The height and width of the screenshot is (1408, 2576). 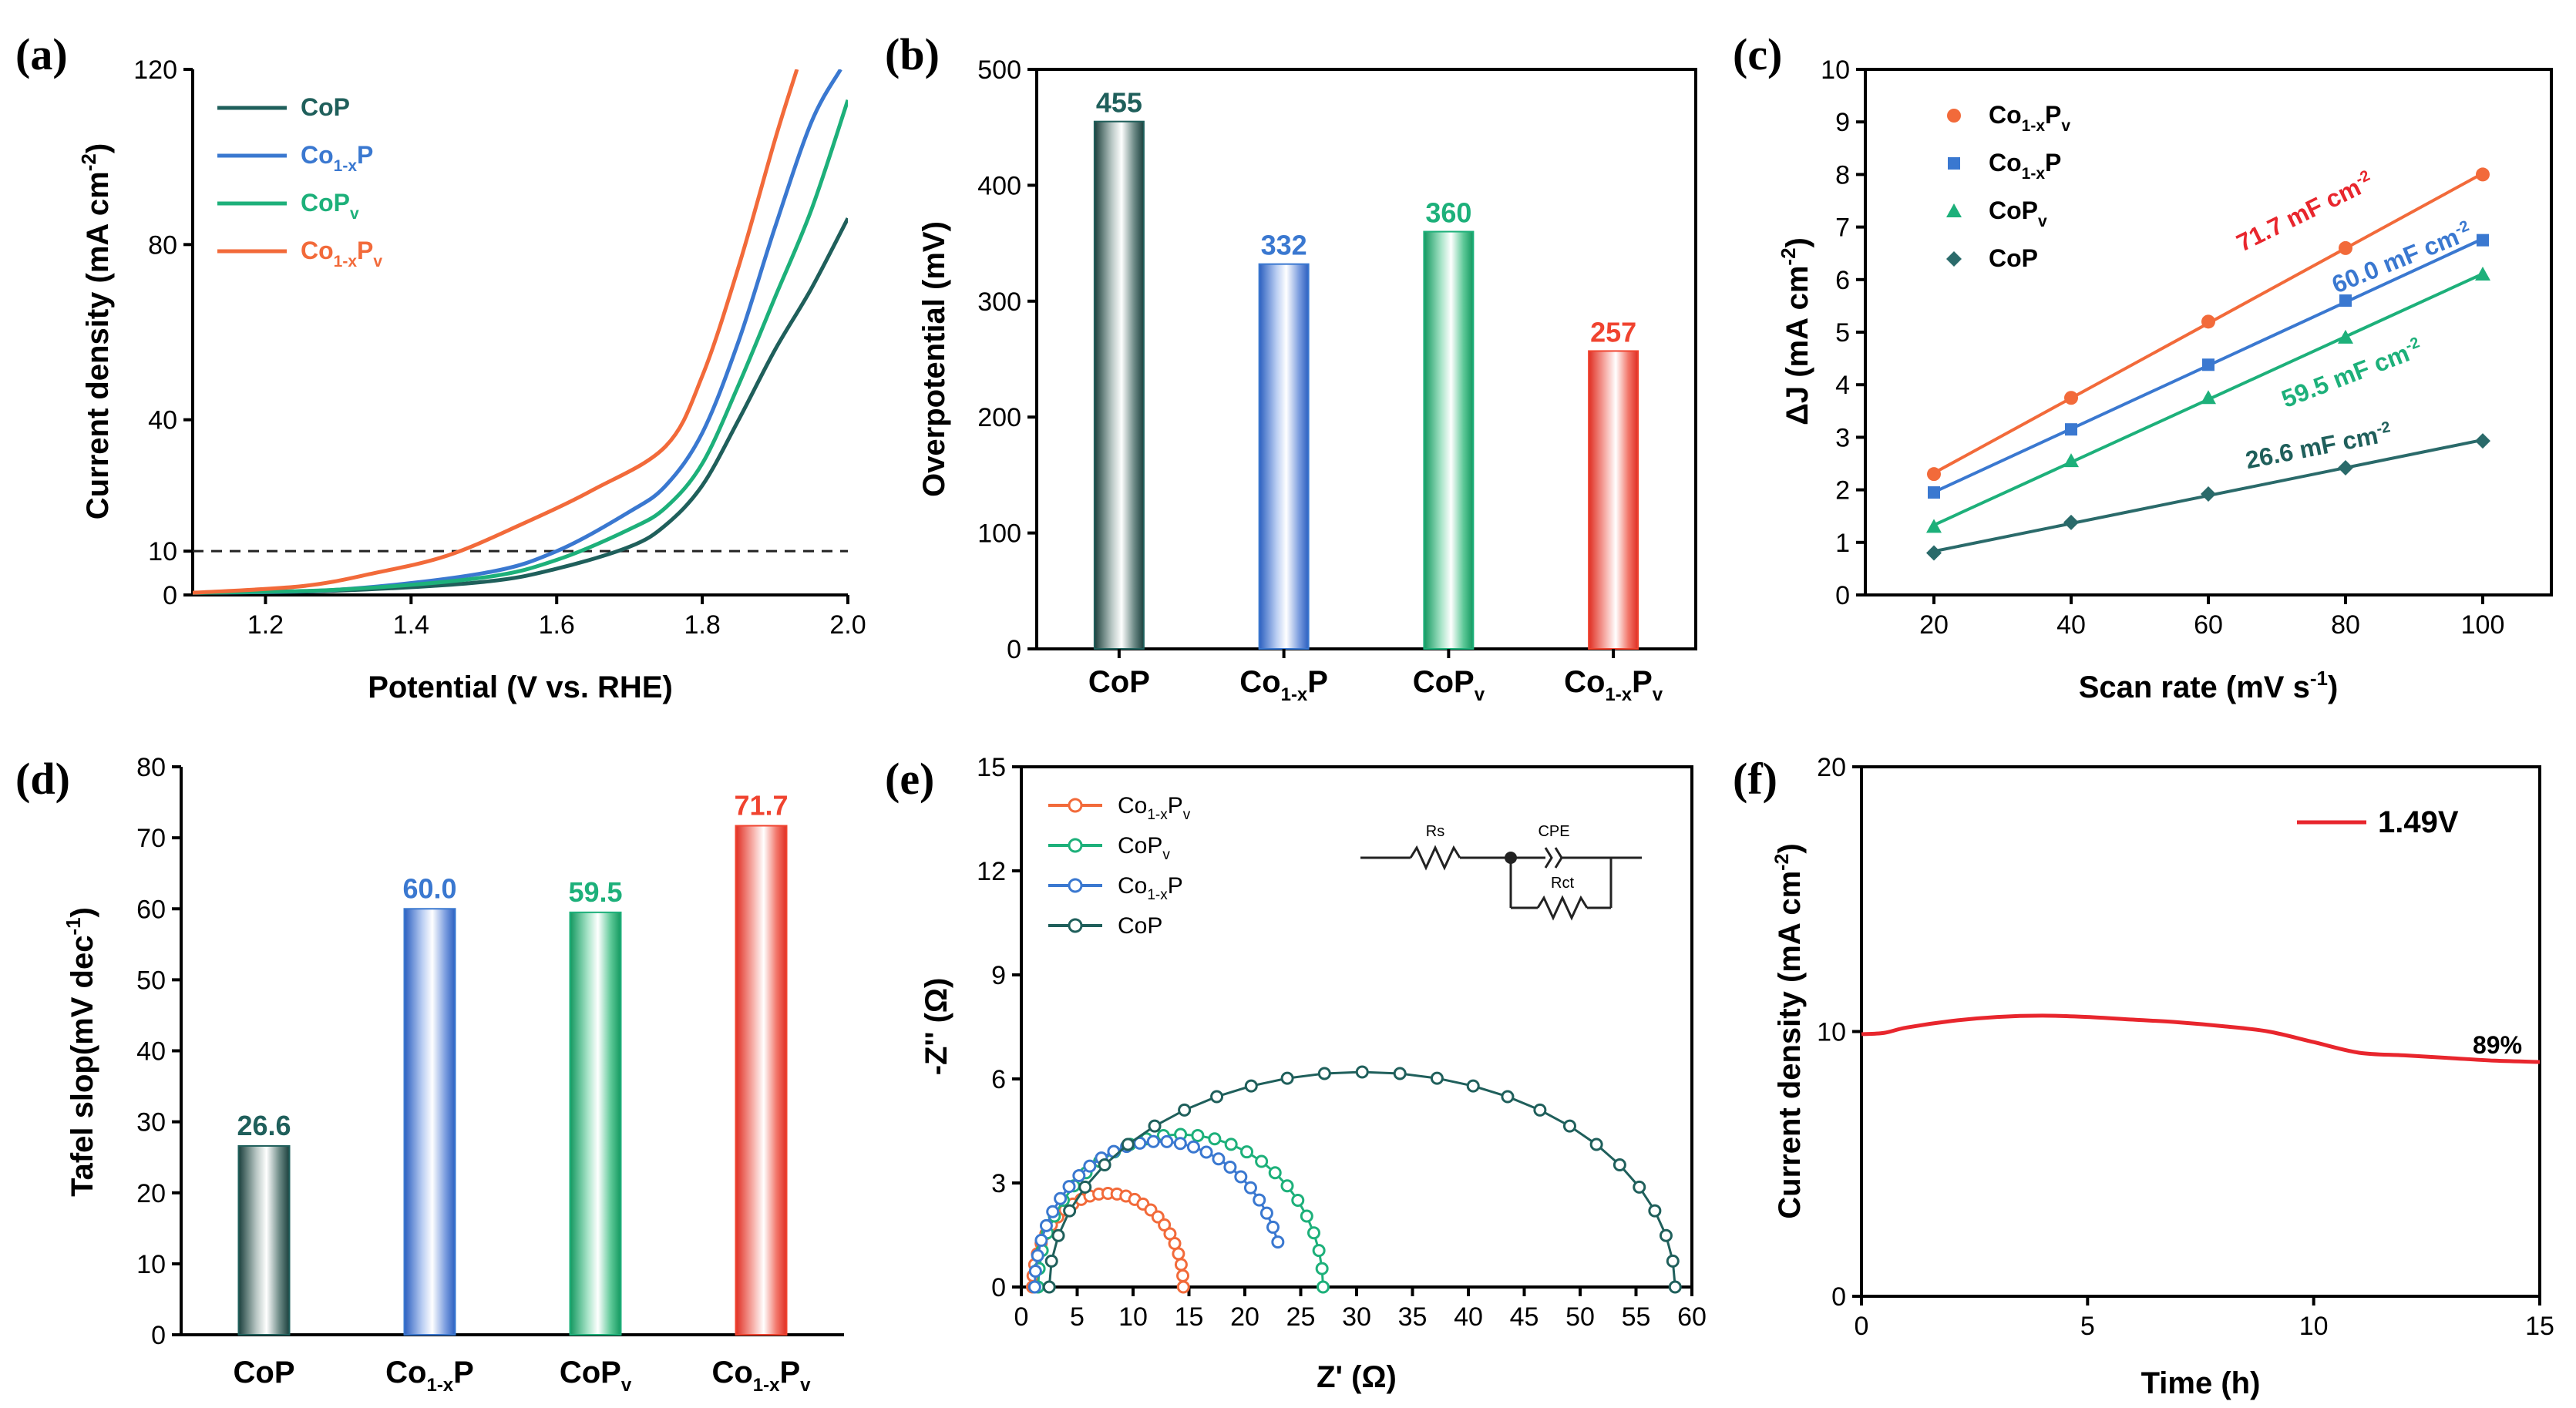 I want to click on x-tick-label: 55, so click(x=1636, y=1317).